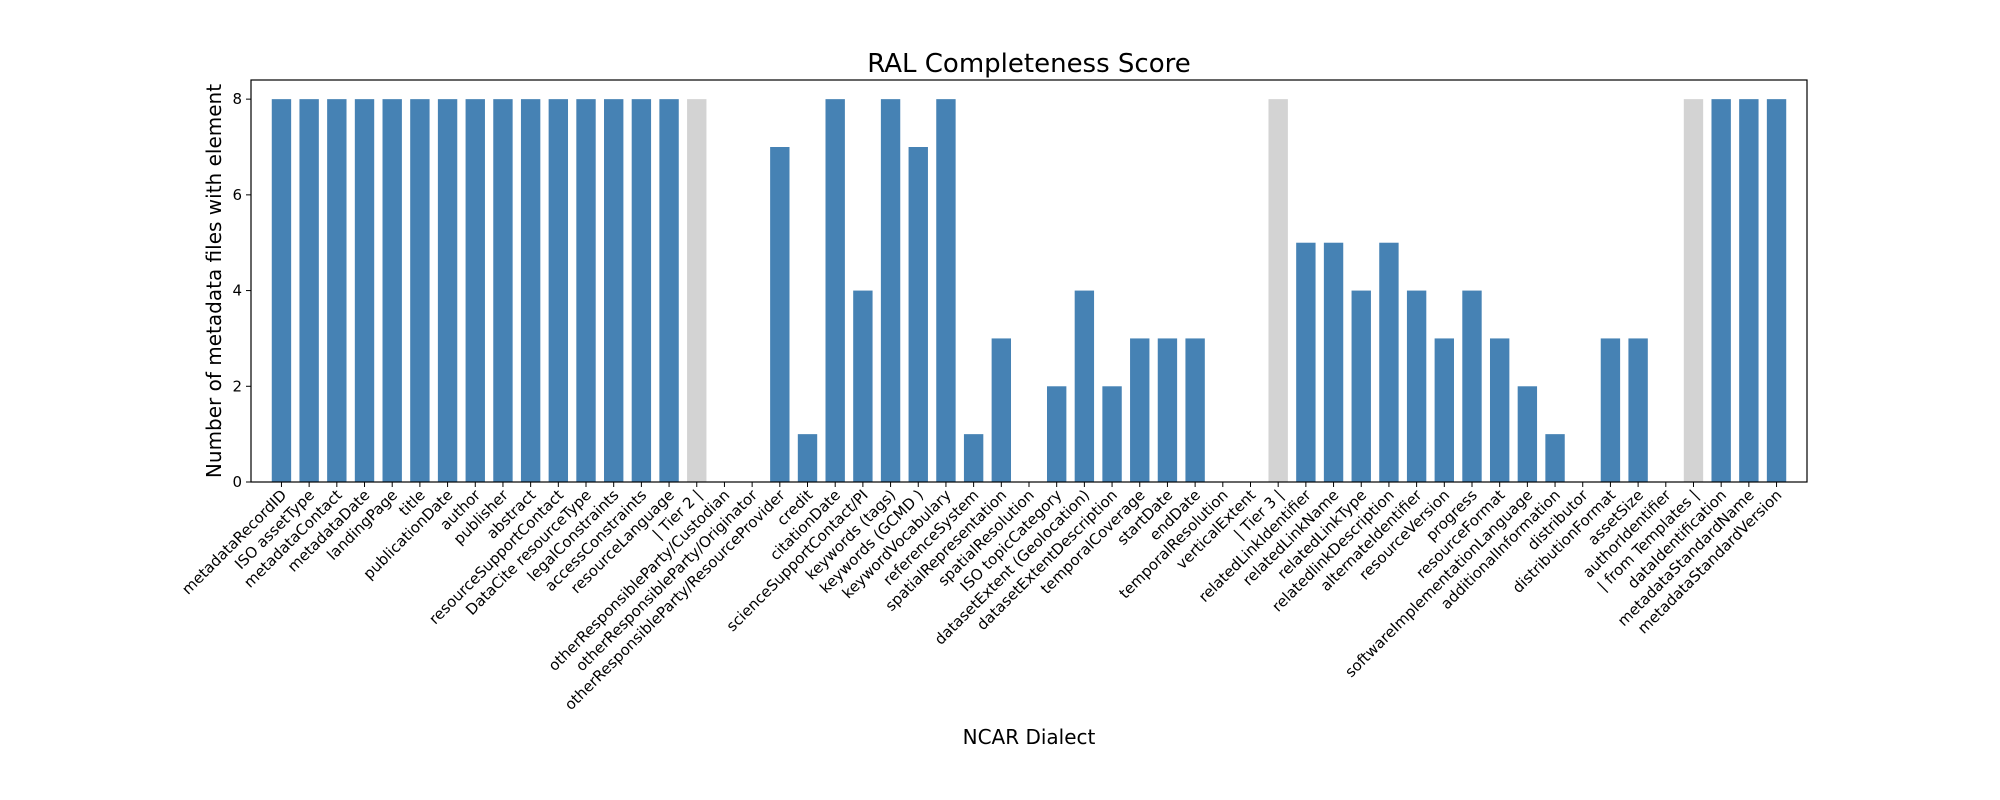 The height and width of the screenshot is (800, 2000). What do you see at coordinates (1333, 362) in the screenshot?
I see `bar-relatedlinkname` at bounding box center [1333, 362].